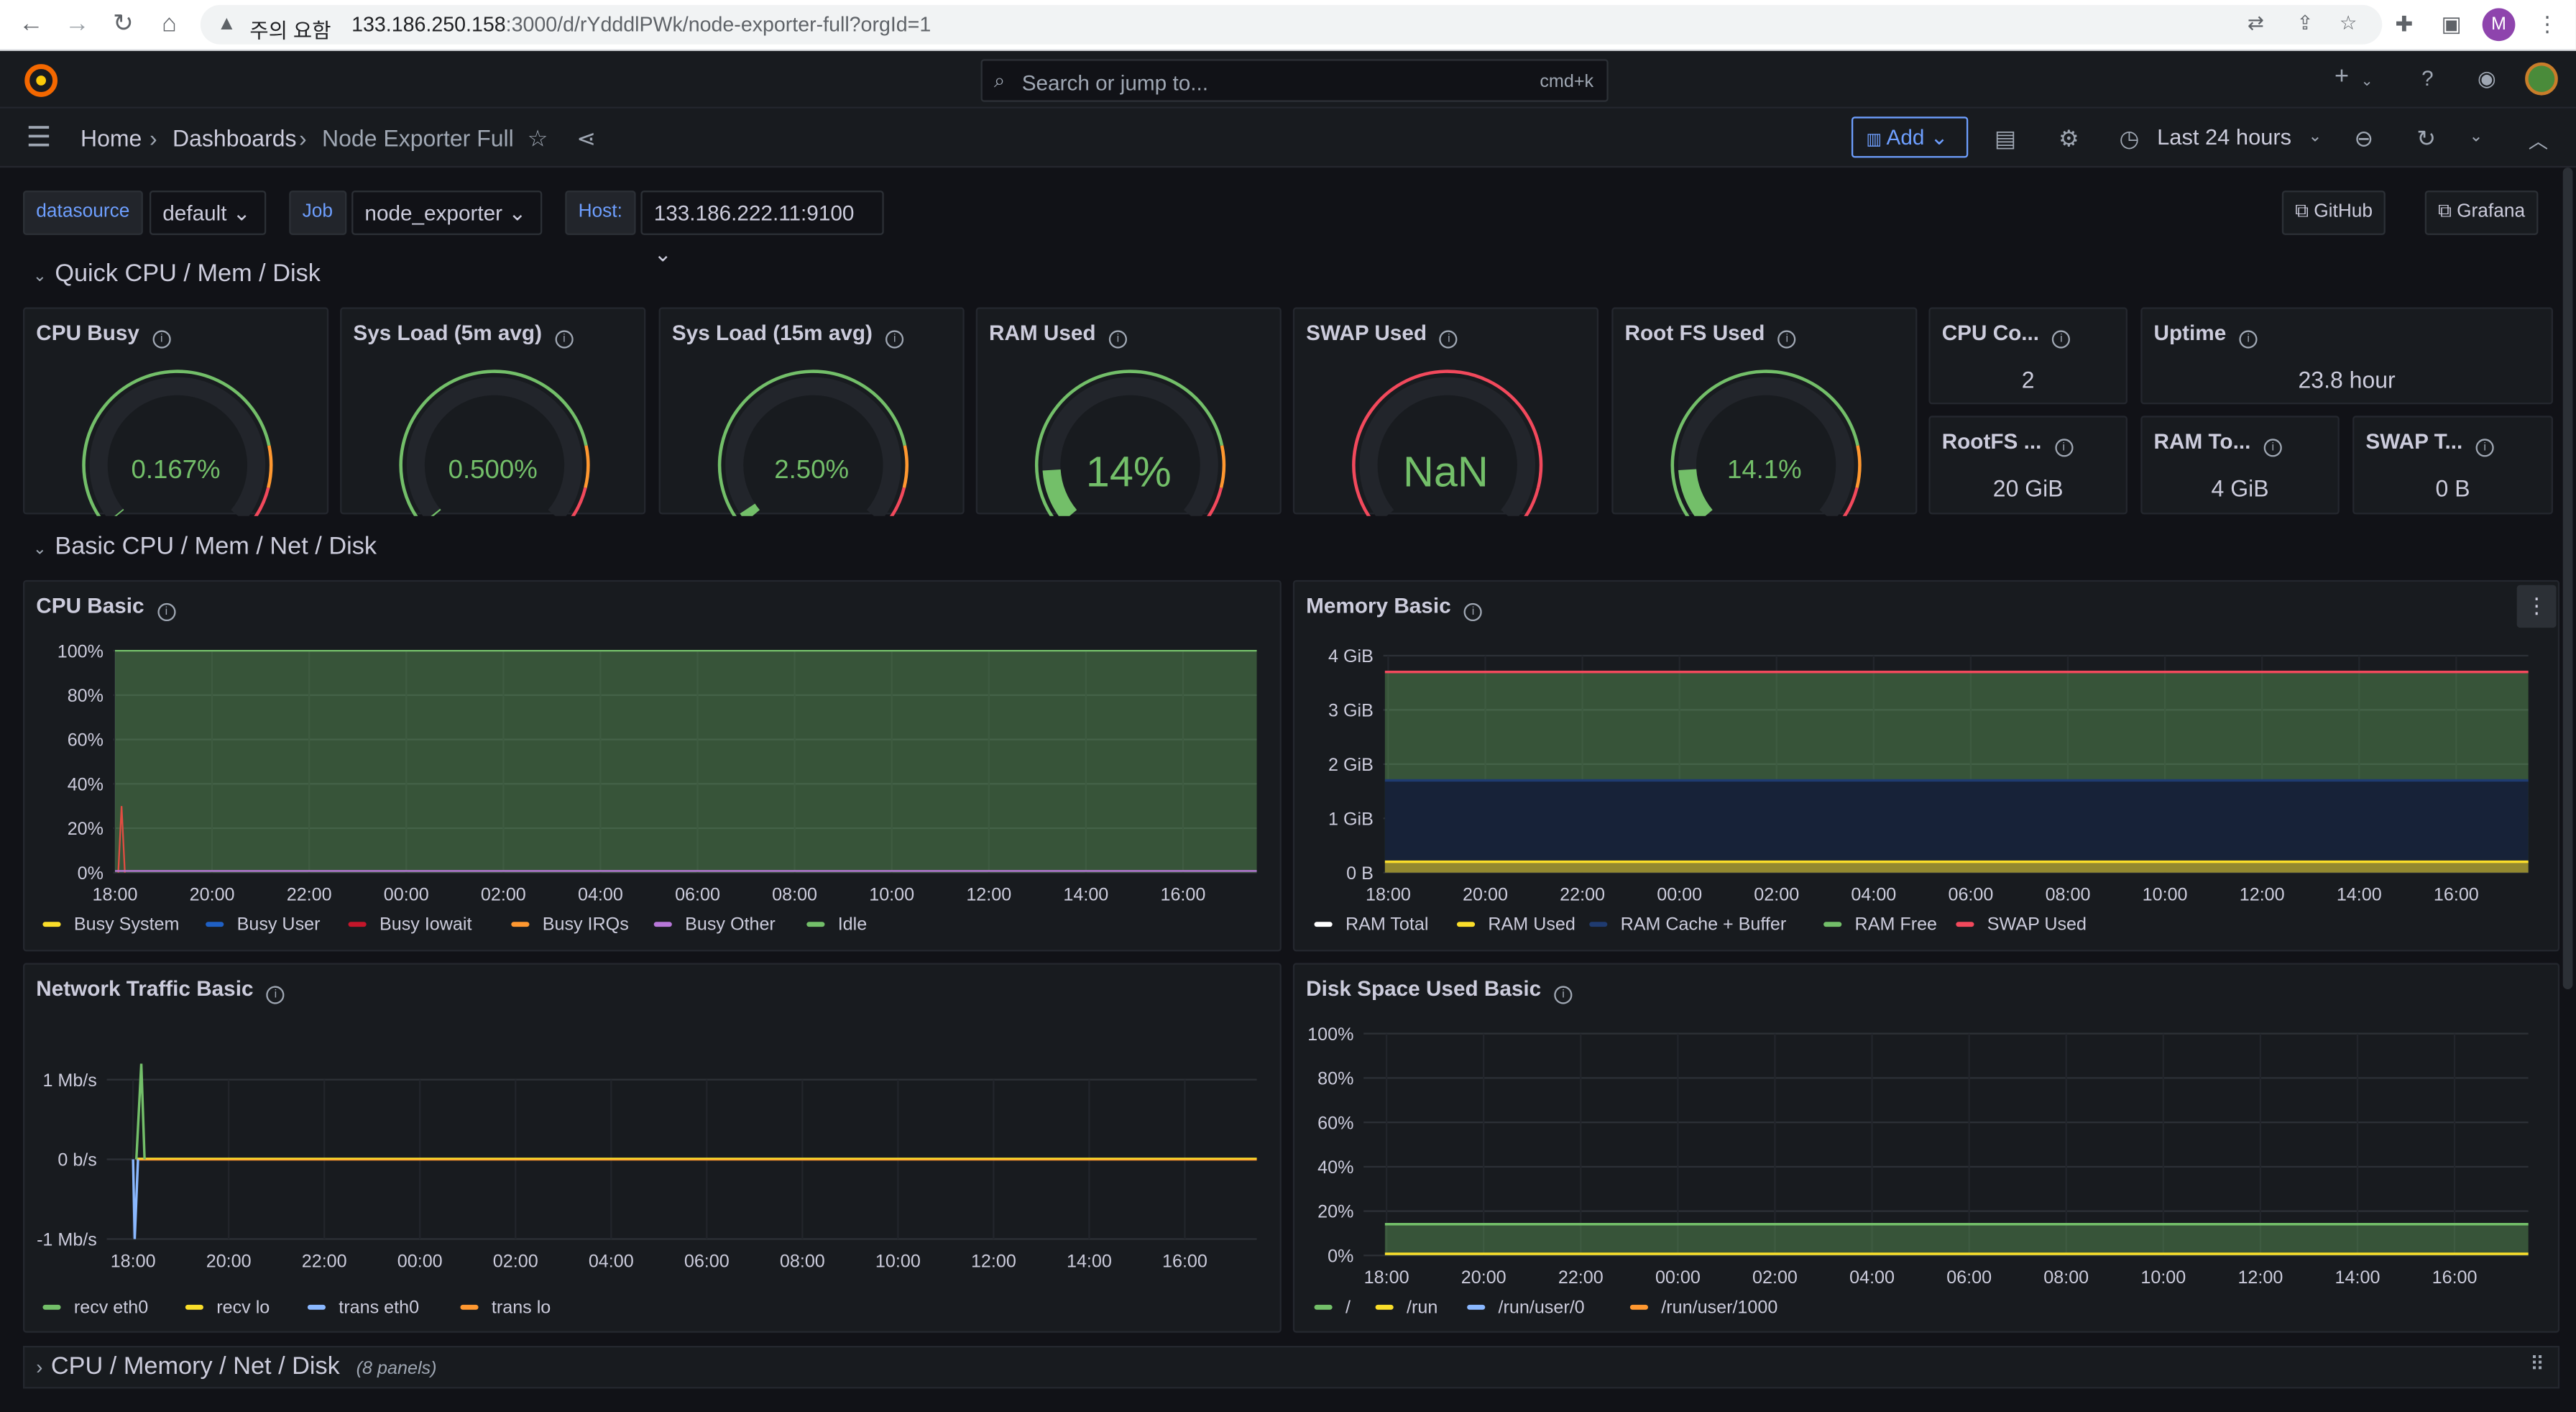 The width and height of the screenshot is (2576, 1412). I want to click on add-button: ▥ Add ⌄, so click(1910, 137).